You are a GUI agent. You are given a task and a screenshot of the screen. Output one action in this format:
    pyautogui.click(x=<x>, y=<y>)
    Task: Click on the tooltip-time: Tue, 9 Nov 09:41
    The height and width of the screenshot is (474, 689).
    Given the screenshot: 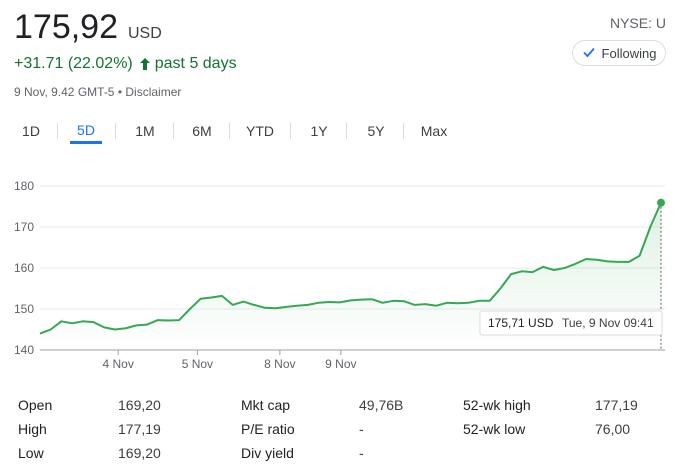 What is the action you would take?
    pyautogui.click(x=608, y=323)
    